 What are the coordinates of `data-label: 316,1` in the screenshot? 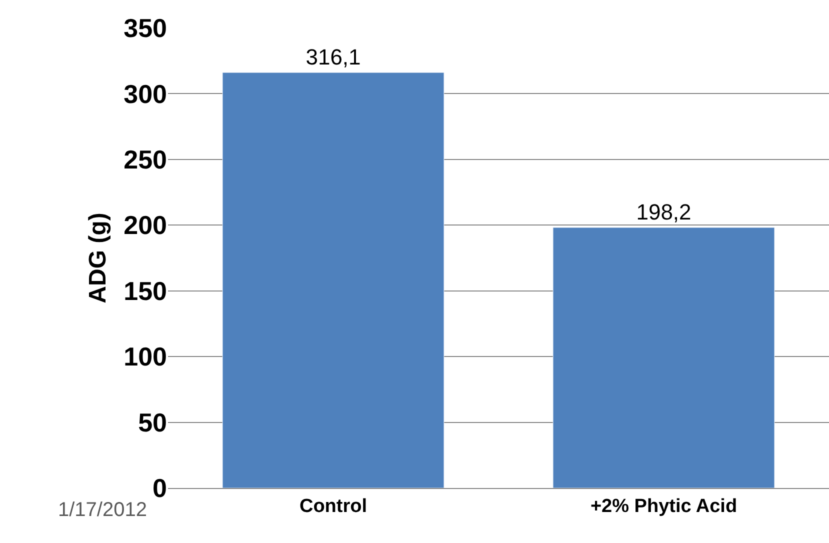 It's located at (333, 57).